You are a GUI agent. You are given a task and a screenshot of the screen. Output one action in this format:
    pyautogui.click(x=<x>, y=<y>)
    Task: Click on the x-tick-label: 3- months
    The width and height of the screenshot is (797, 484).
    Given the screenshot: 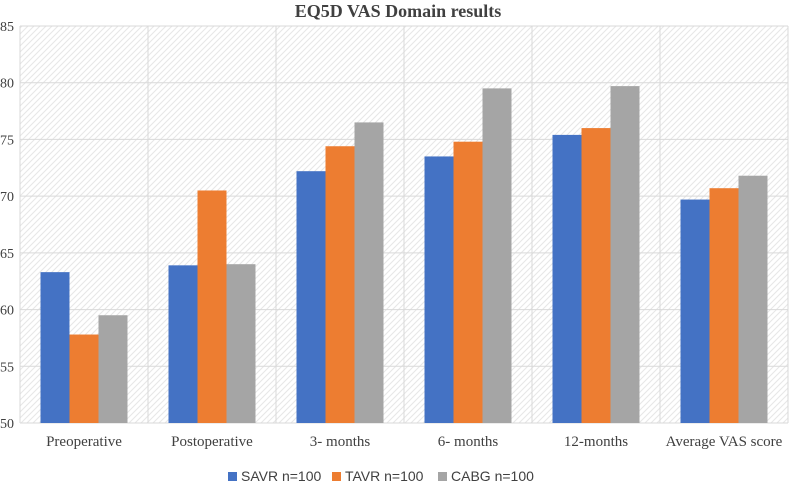 What is the action you would take?
    pyautogui.click(x=340, y=442)
    